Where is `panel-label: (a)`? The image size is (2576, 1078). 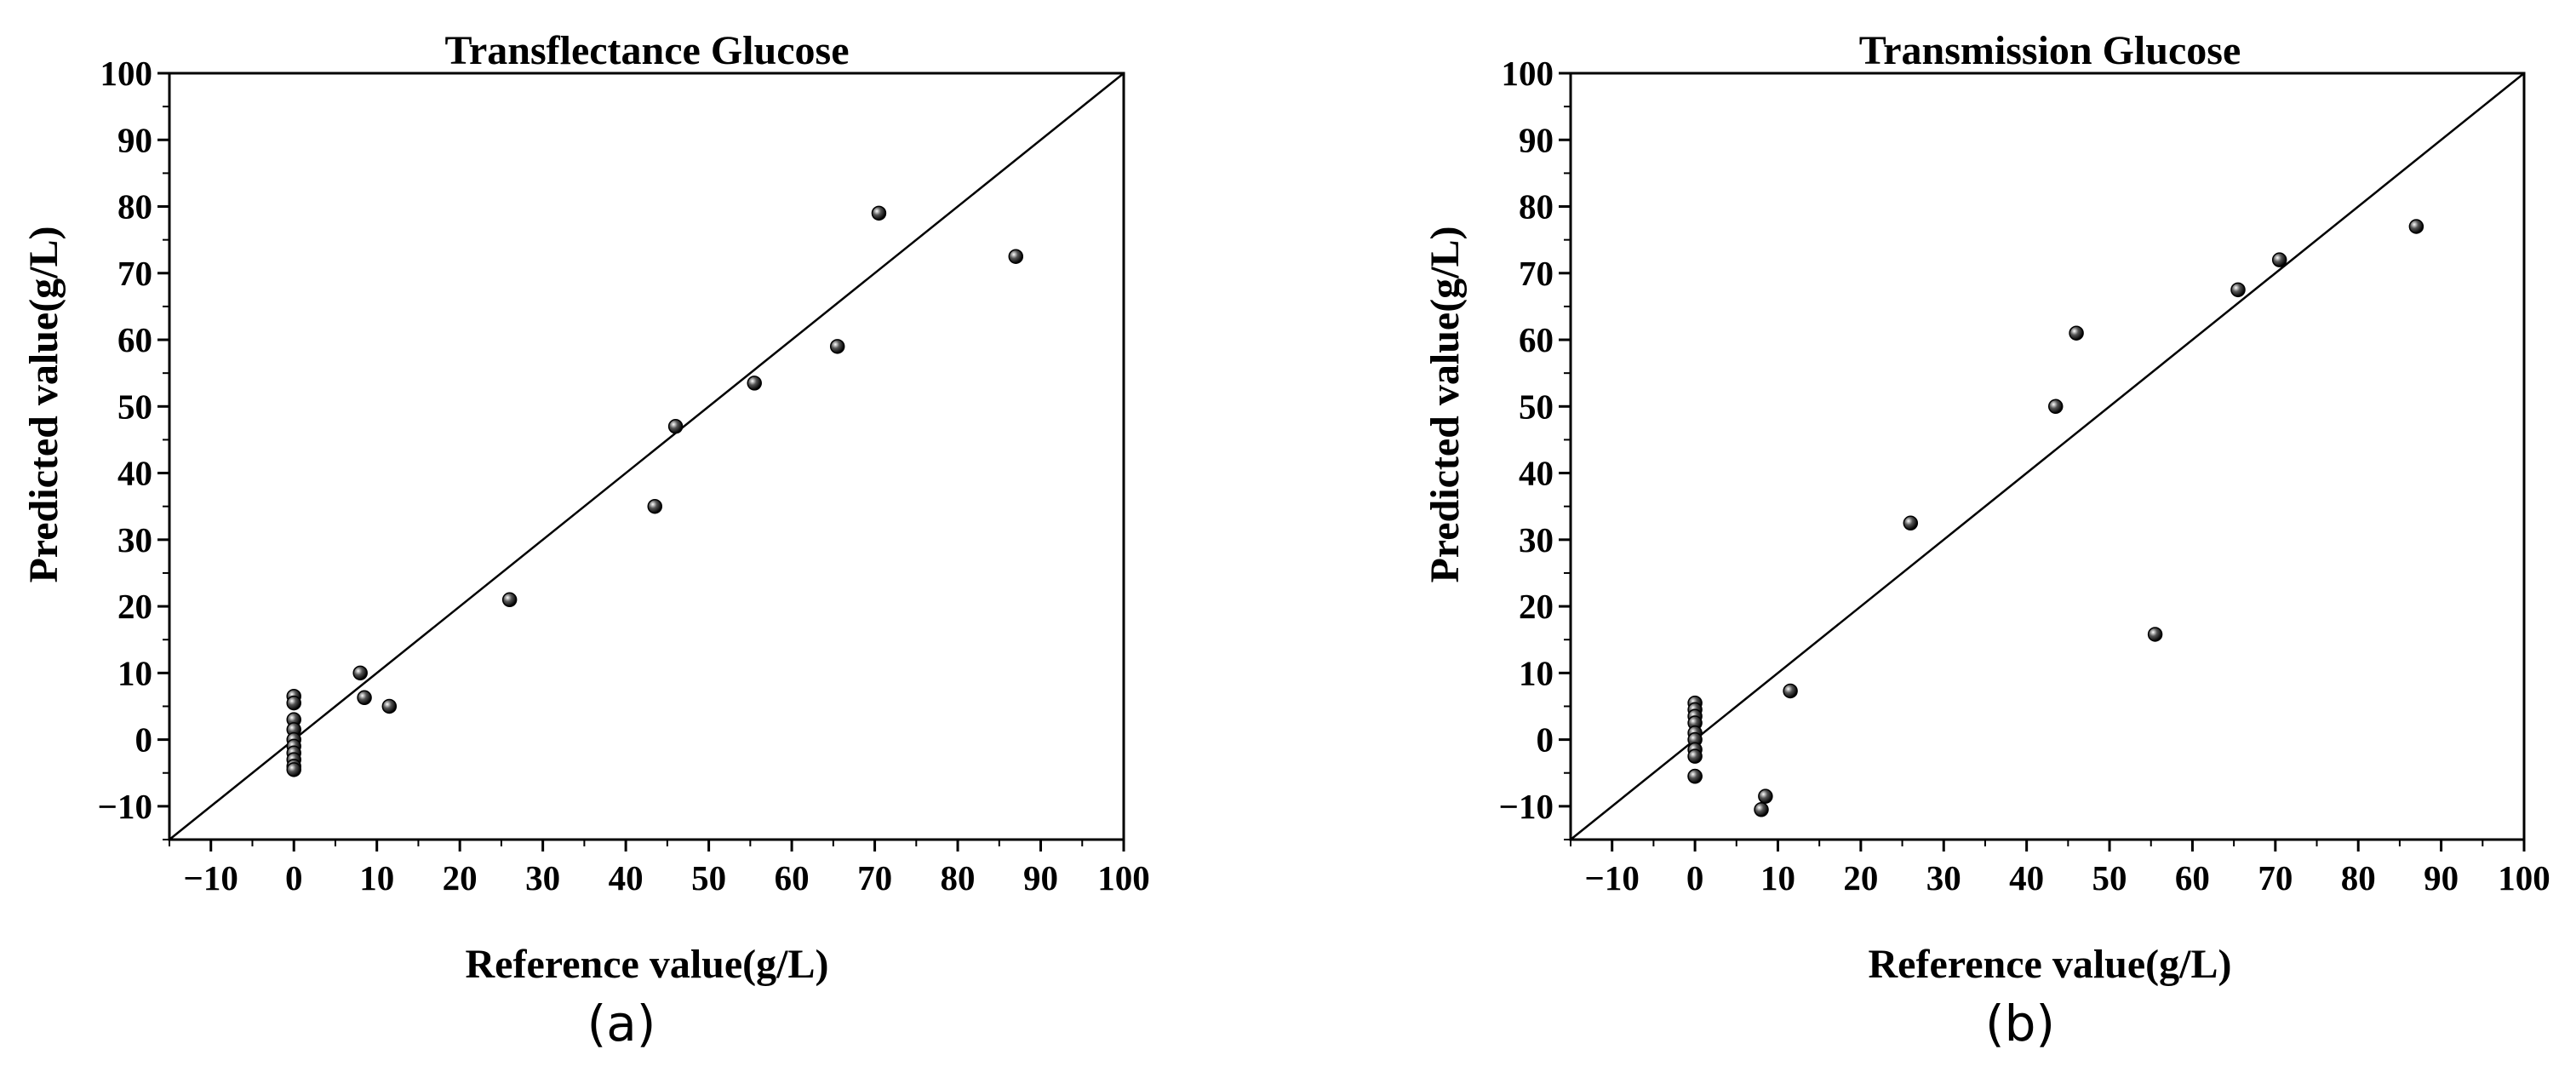
panel-label: (a) is located at coordinates (622, 1023).